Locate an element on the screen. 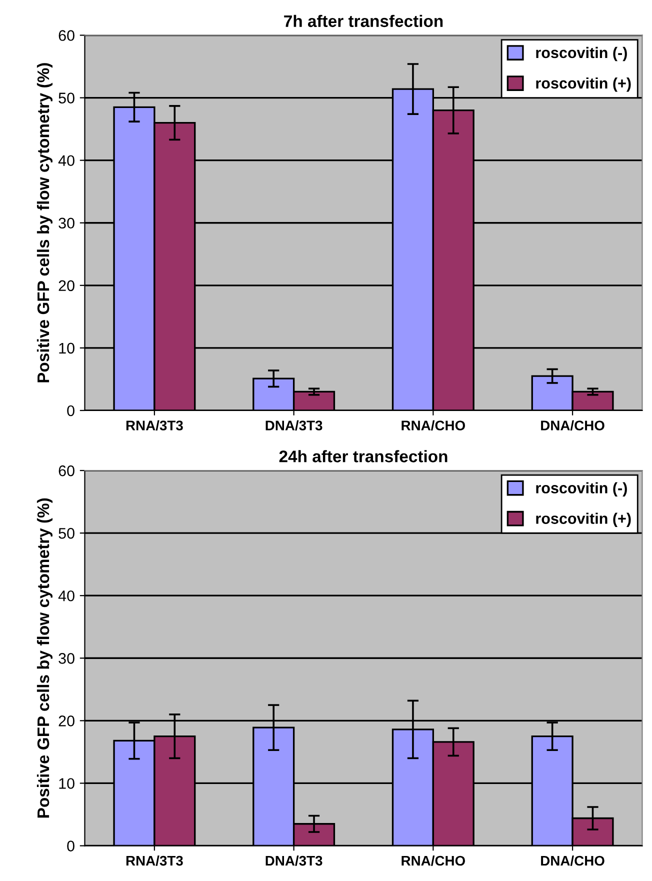  chart-title: 24h after transfection is located at coordinates (363, 456).